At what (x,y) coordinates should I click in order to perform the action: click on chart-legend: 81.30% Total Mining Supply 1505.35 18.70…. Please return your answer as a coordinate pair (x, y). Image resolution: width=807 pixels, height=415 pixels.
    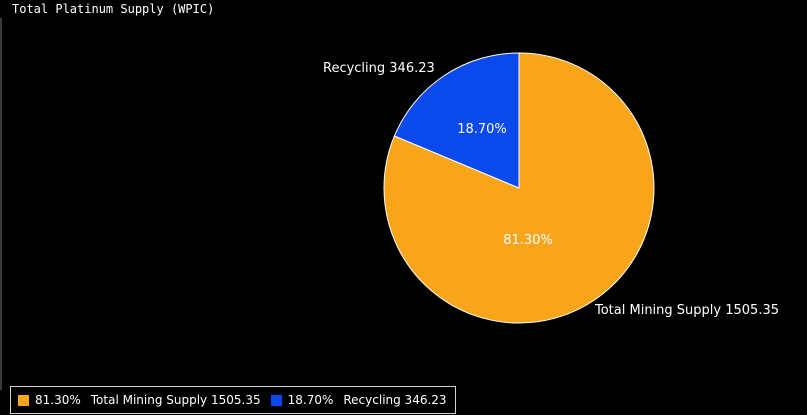
    Looking at the image, I should click on (233, 400).